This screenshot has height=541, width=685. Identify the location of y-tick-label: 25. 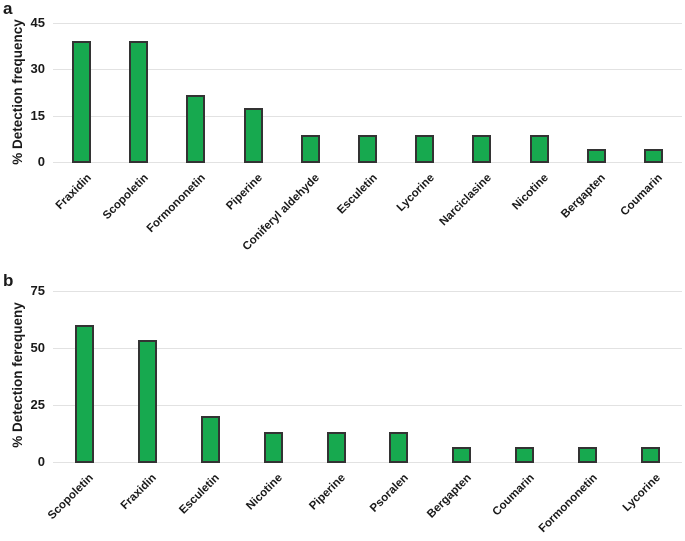
(37, 404).